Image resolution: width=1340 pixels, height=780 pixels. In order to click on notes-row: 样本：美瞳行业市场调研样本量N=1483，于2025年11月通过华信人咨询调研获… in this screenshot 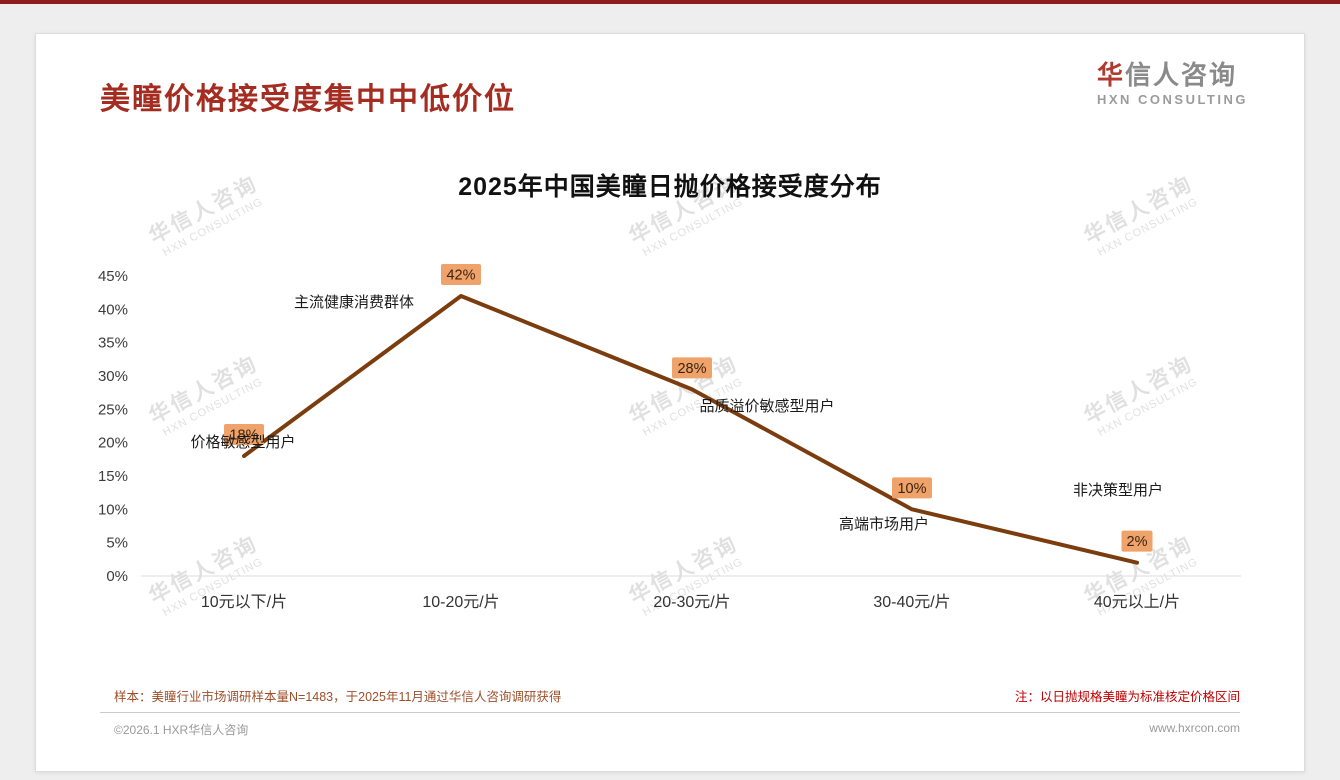, I will do `click(677, 695)`.